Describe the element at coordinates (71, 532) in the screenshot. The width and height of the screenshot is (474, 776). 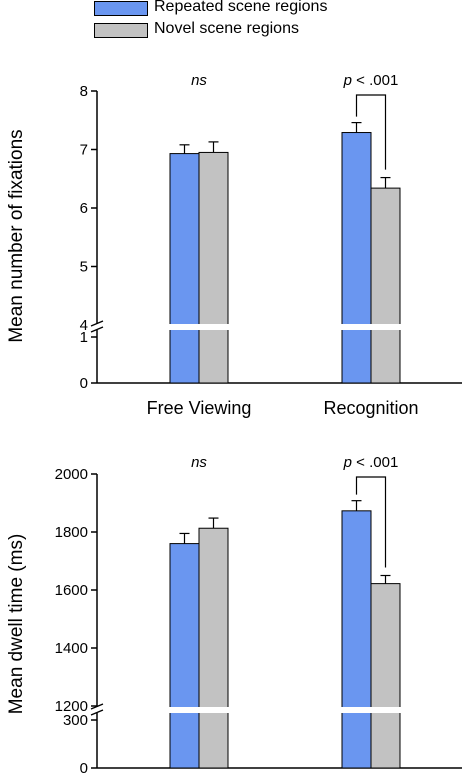
I see `y-tick-label: 1800` at that location.